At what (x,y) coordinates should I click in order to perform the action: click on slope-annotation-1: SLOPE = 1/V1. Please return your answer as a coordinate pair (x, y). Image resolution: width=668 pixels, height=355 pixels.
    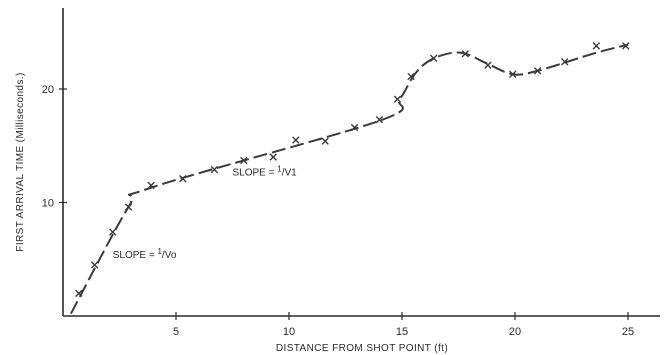
    Looking at the image, I should click on (265, 171).